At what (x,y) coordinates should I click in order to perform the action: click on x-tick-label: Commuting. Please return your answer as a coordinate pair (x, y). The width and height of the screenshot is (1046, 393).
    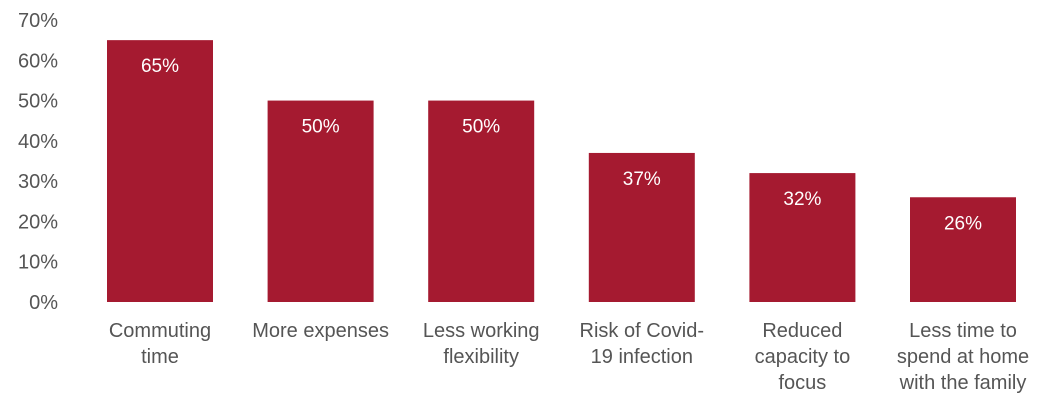
    Looking at the image, I should click on (160, 331).